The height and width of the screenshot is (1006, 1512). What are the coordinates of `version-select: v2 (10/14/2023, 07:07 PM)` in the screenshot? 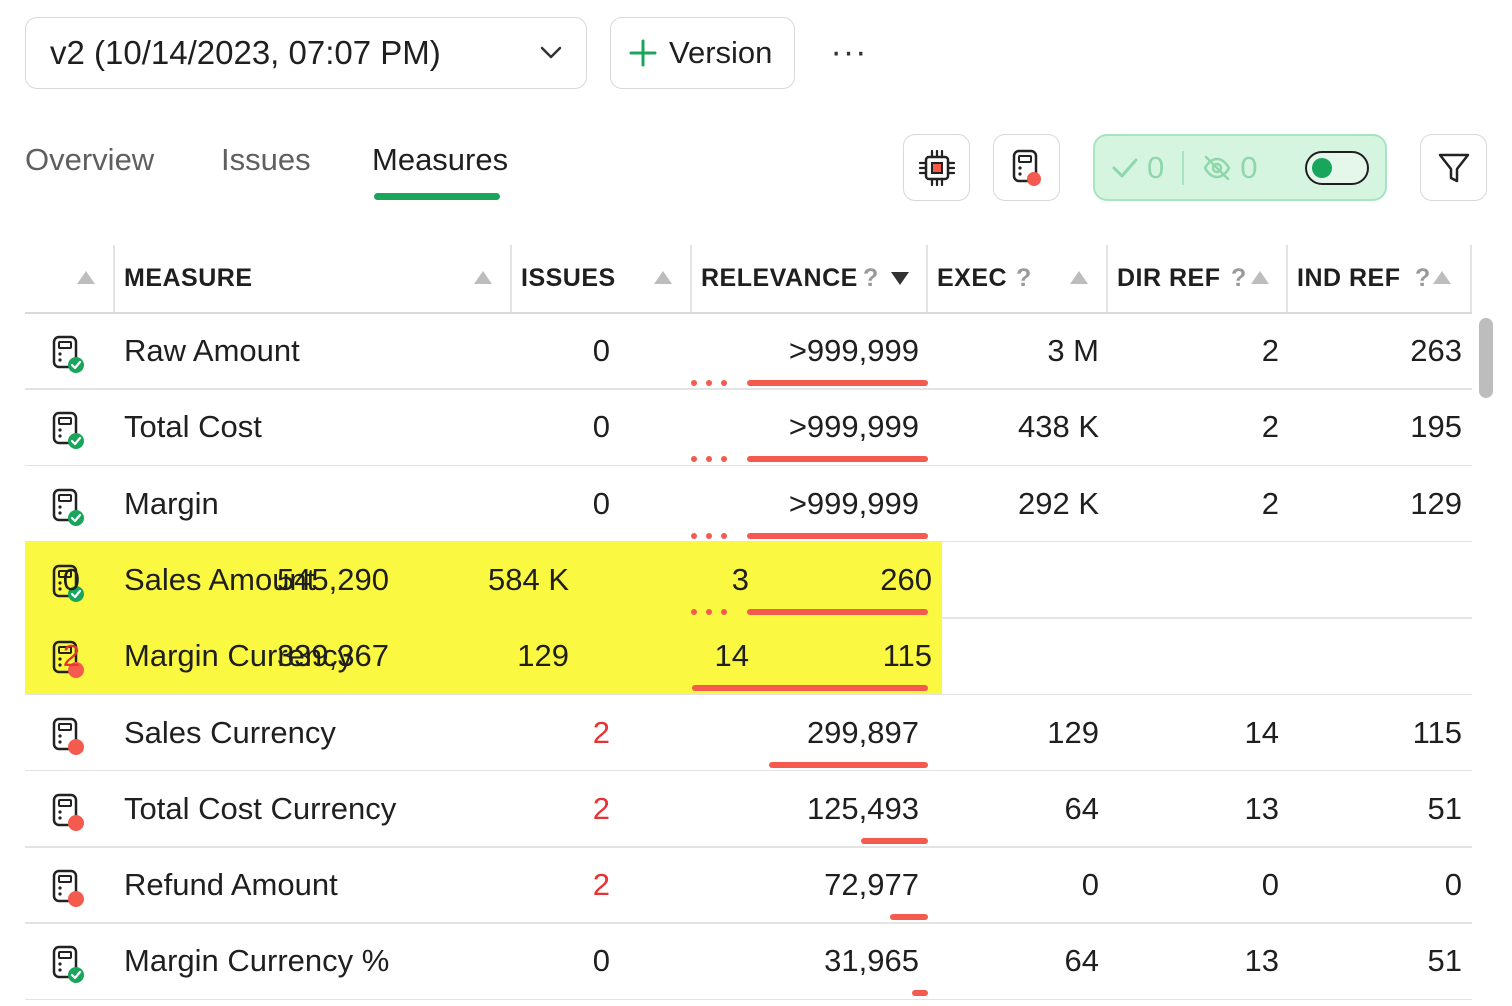 It's located at (306, 53).